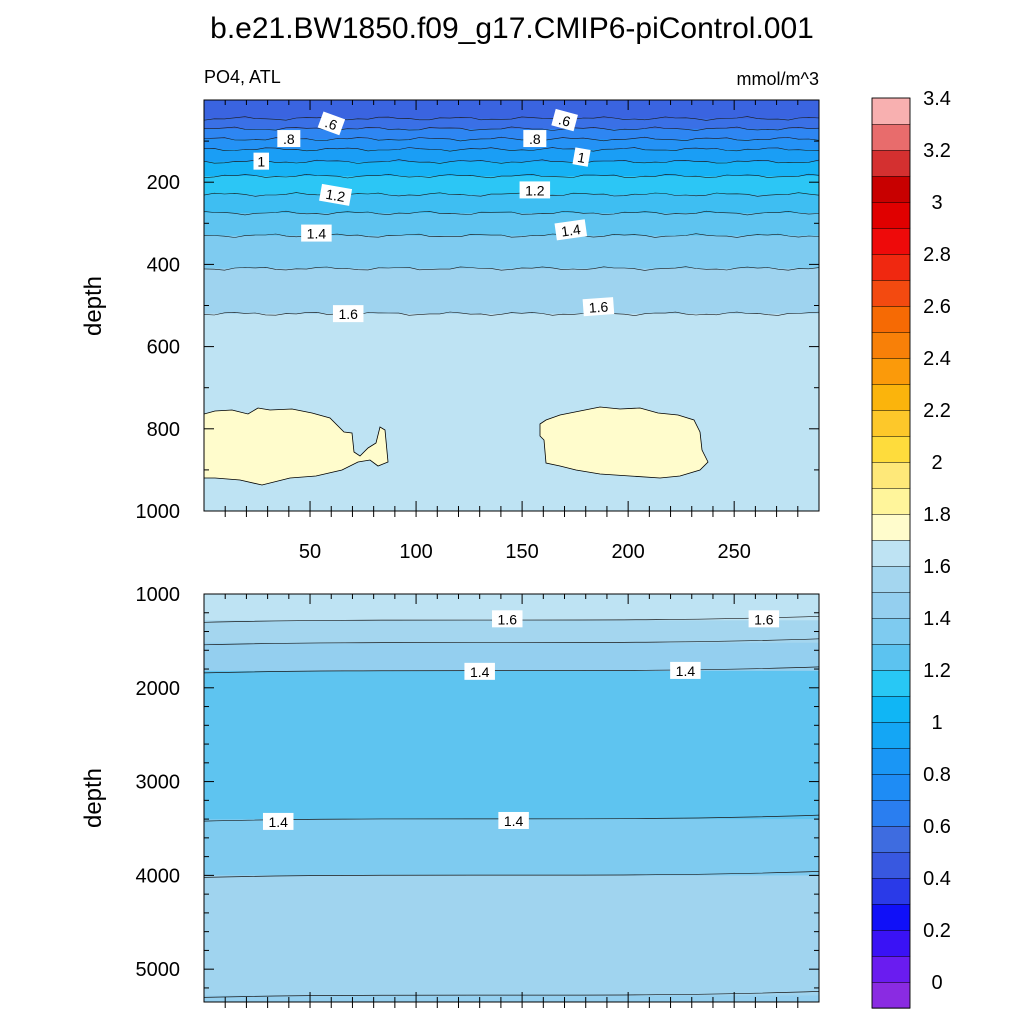 The image size is (1024, 1024). I want to click on y-tick-label: 800, so click(163, 430).